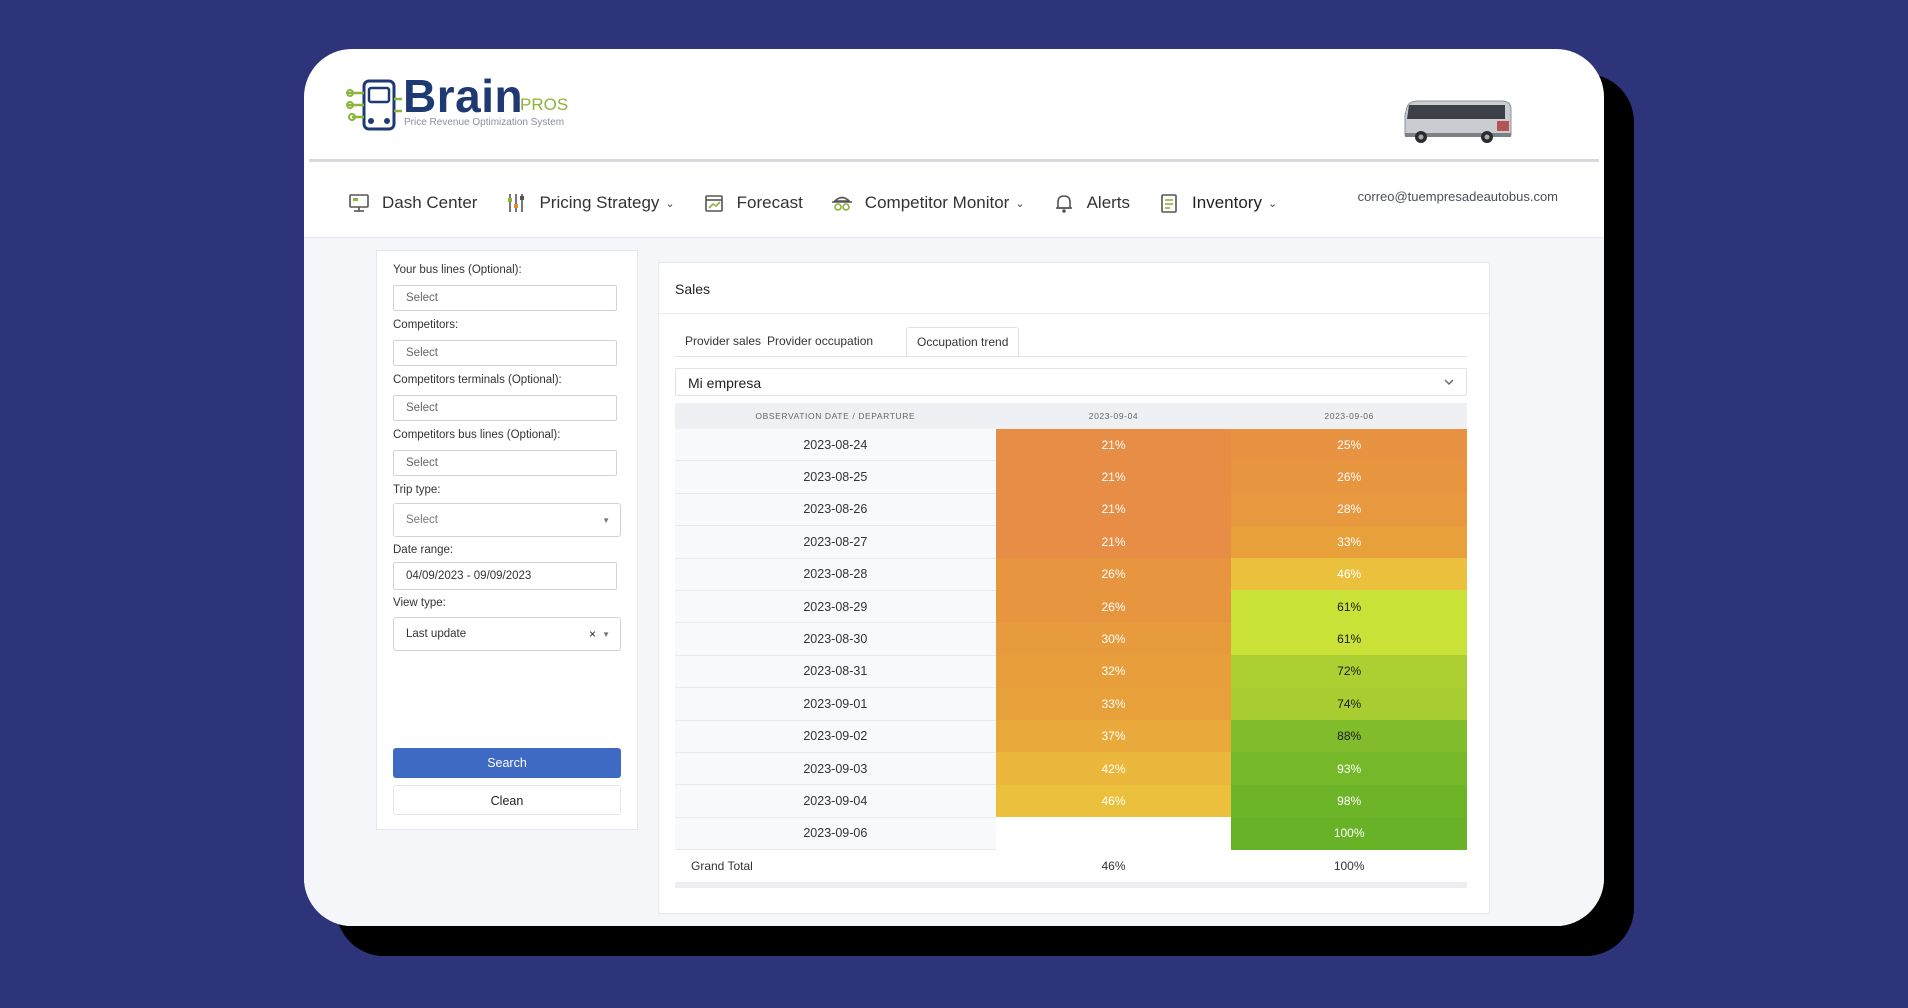 This screenshot has height=1008, width=1908. What do you see at coordinates (463, 96) in the screenshot?
I see `brand-name: Brain` at bounding box center [463, 96].